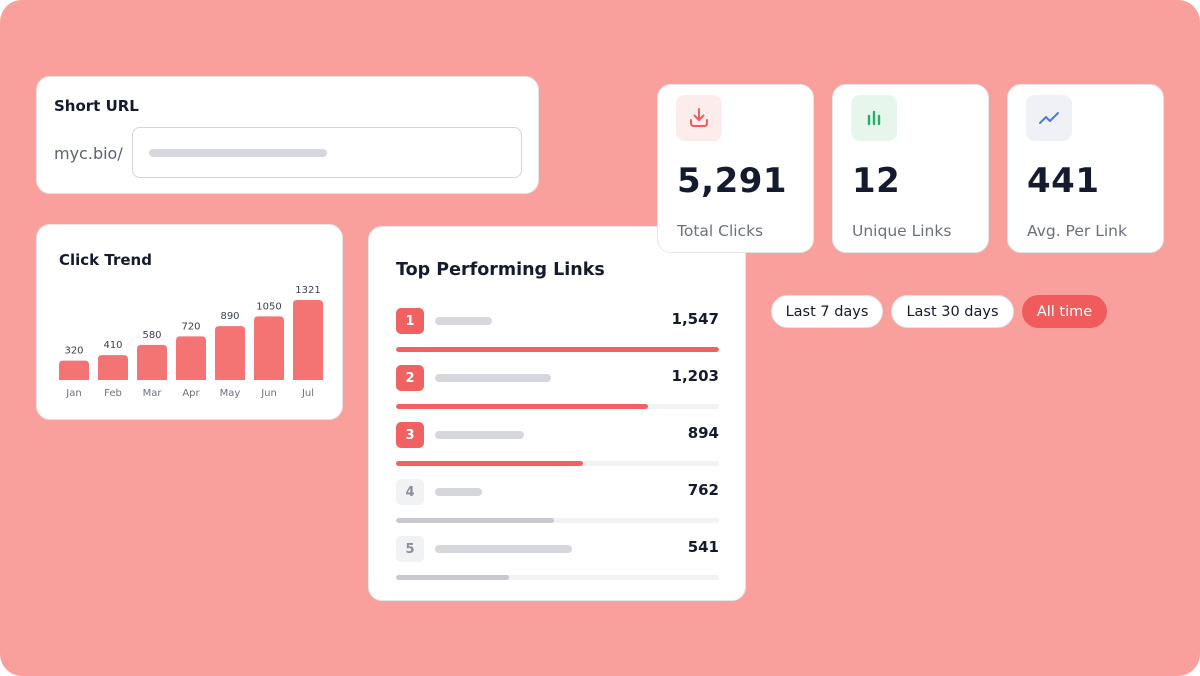 The width and height of the screenshot is (1200, 676). I want to click on short-url-input, so click(327, 152).